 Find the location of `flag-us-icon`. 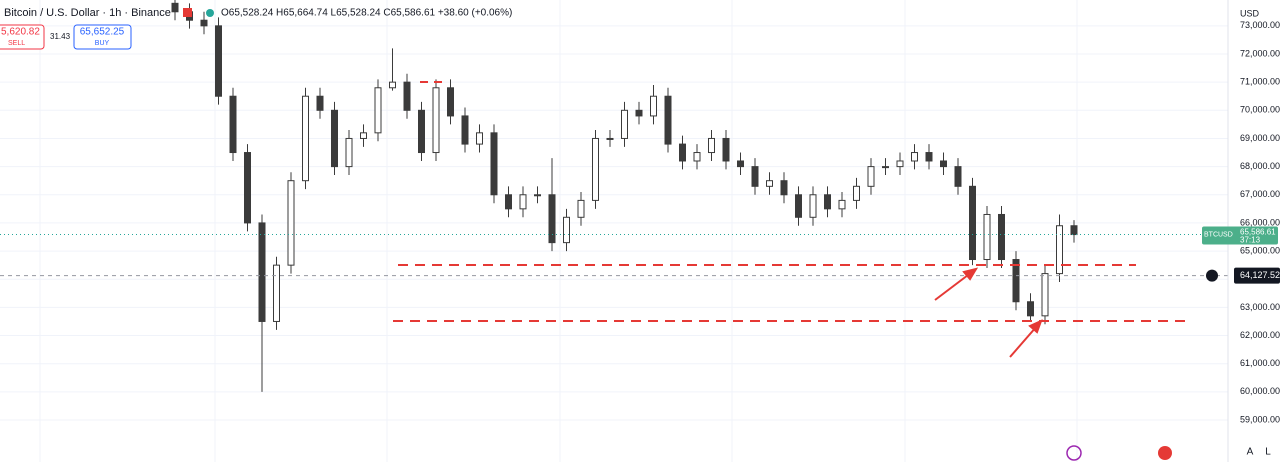

flag-us-icon is located at coordinates (1165, 453).